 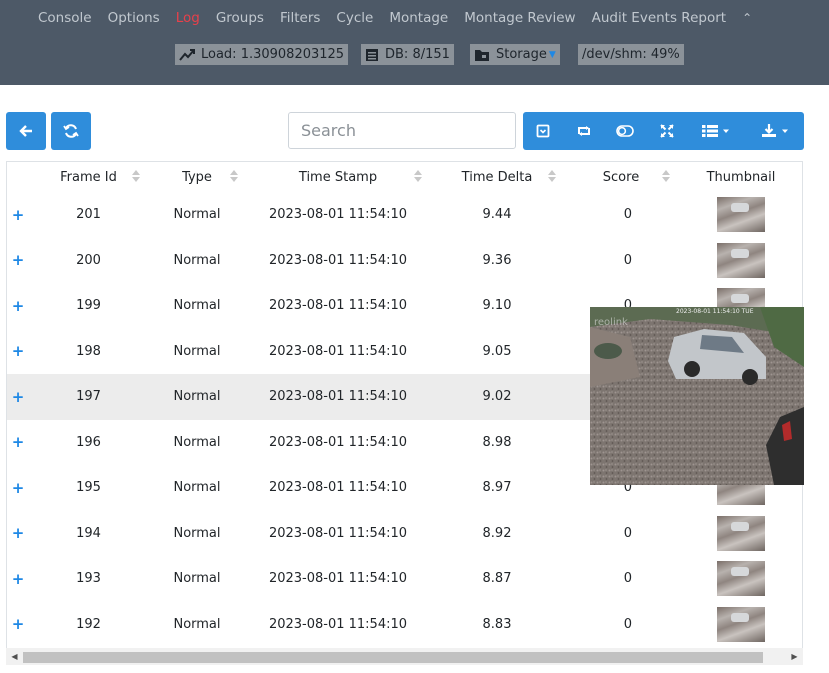 I want to click on column-header-label: Frame Id, so click(x=88, y=177).